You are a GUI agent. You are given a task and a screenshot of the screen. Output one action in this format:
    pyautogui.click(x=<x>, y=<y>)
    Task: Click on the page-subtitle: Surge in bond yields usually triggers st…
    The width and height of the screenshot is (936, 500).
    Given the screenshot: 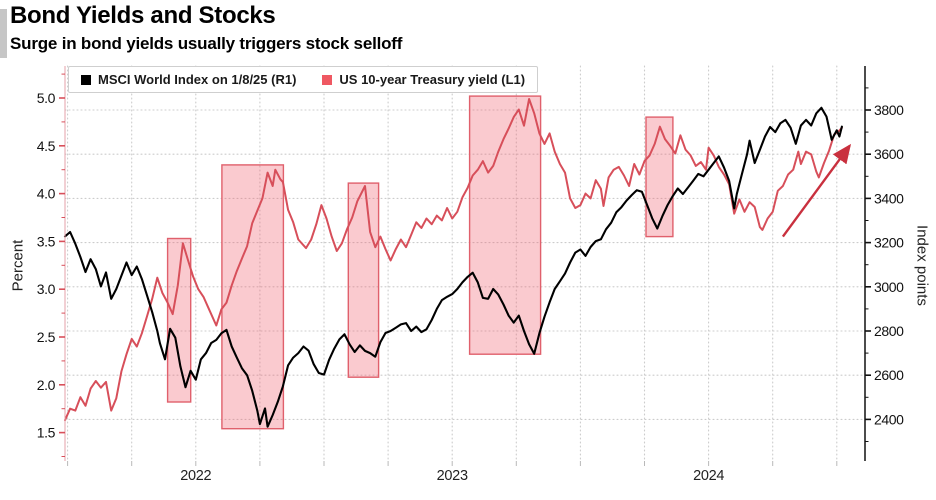 What is the action you would take?
    pyautogui.click(x=206, y=43)
    